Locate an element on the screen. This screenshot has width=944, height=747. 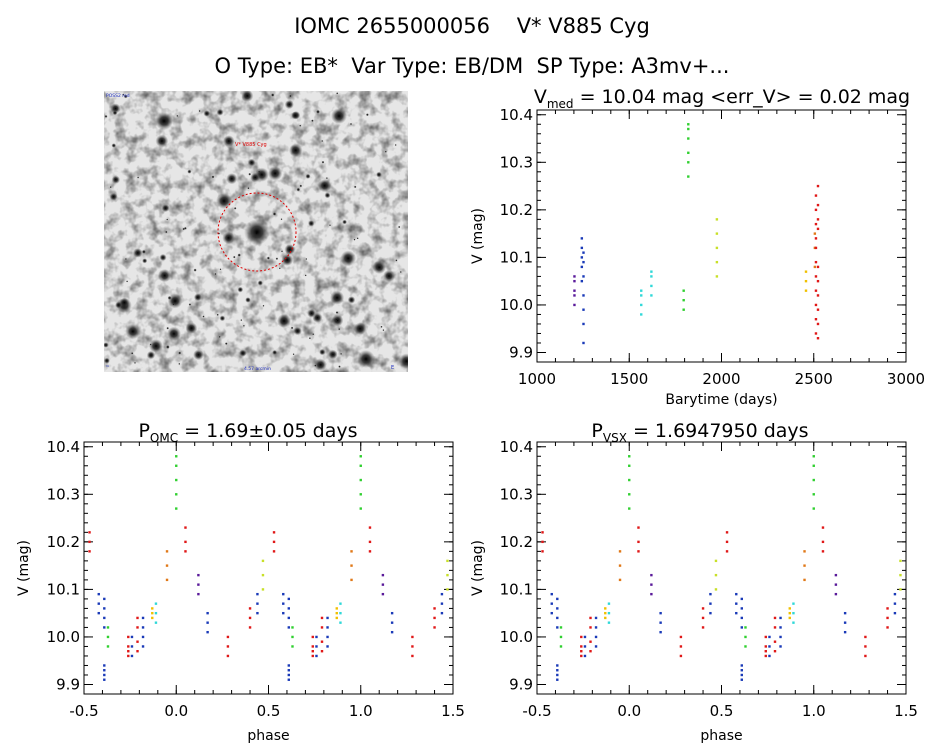
x-tick-label: 1.5 is located at coordinates (453, 711).